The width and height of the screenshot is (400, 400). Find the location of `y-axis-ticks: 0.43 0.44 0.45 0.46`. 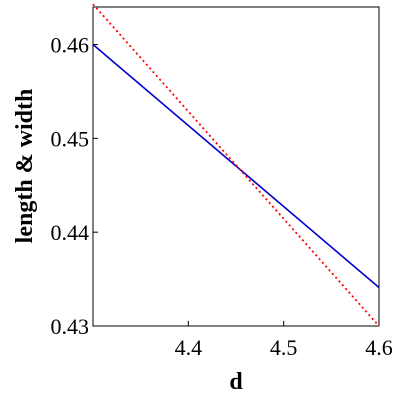

y-axis-ticks: 0.43 0.44 0.45 0.46 is located at coordinates (74, 186).